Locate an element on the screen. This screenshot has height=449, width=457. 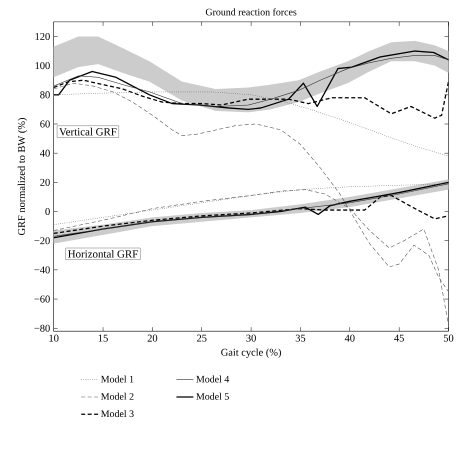
y-tick-label: 80 is located at coordinates (45, 94).